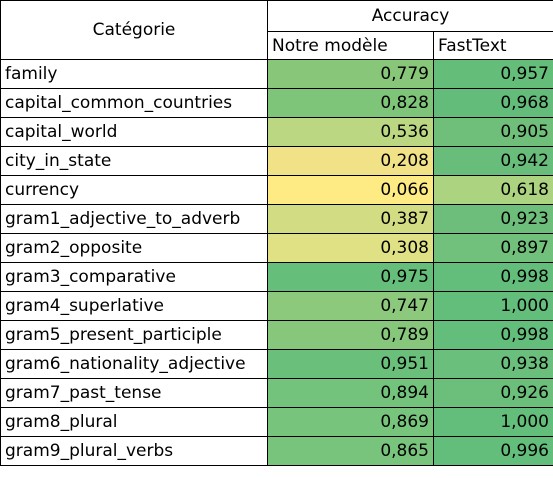  What do you see at coordinates (493, 364) in the screenshot?
I see `fasttext-cell: 0,938` at bounding box center [493, 364].